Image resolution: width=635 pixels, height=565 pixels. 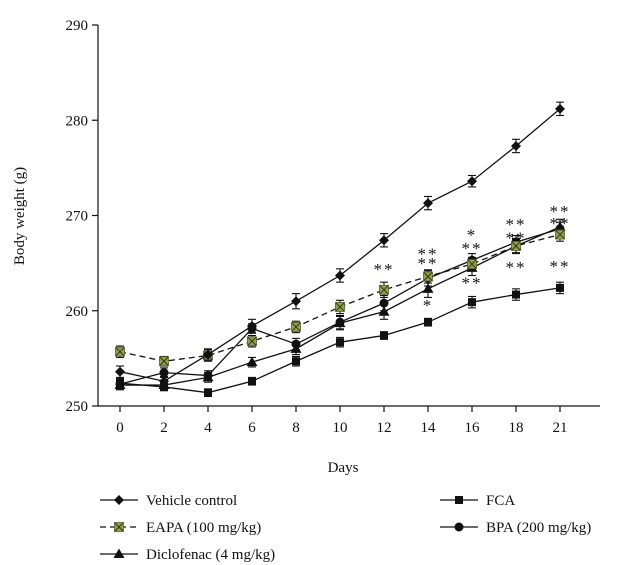 I want to click on x-tick-label: 12, so click(x=384, y=428).